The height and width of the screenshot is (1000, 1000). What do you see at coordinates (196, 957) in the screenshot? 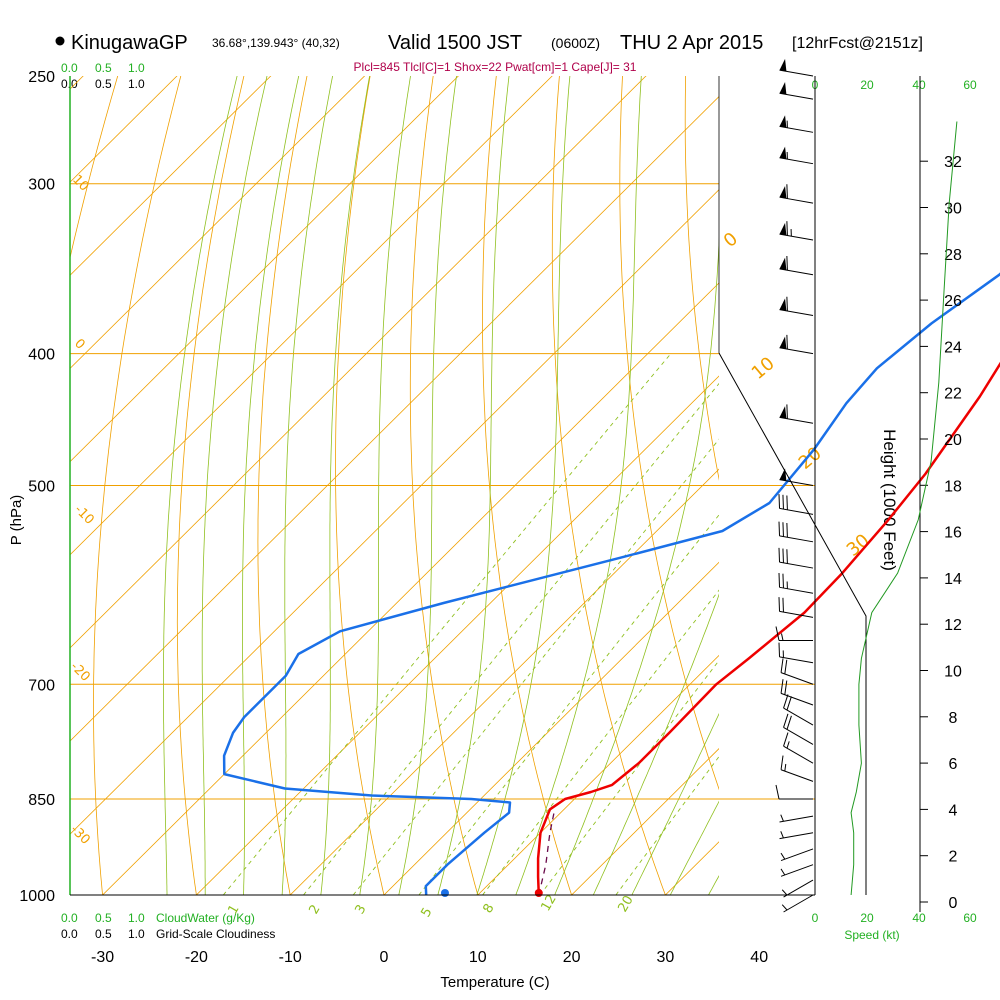
I see `temperature-tick-label: -20` at bounding box center [196, 957].